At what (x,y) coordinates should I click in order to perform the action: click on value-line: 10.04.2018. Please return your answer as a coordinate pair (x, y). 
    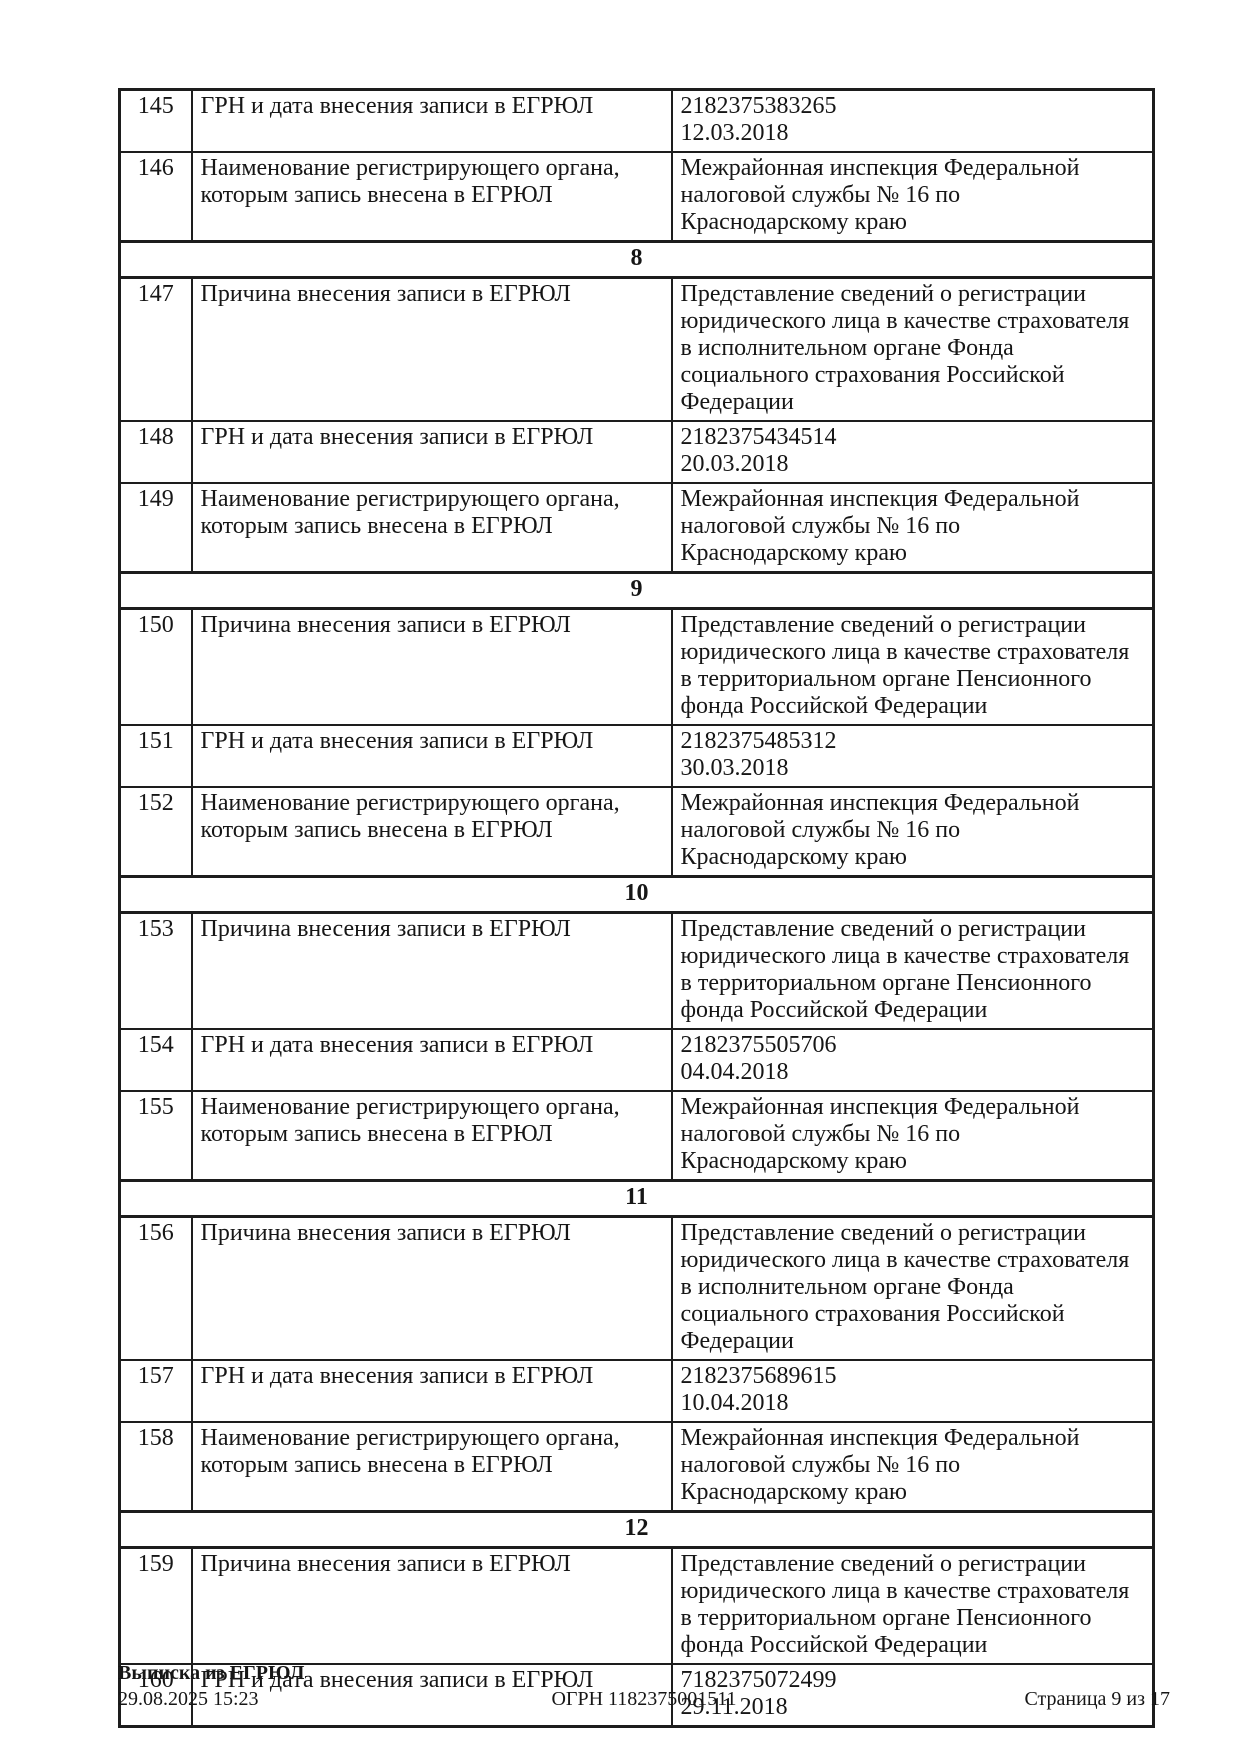
    Looking at the image, I should click on (734, 1403).